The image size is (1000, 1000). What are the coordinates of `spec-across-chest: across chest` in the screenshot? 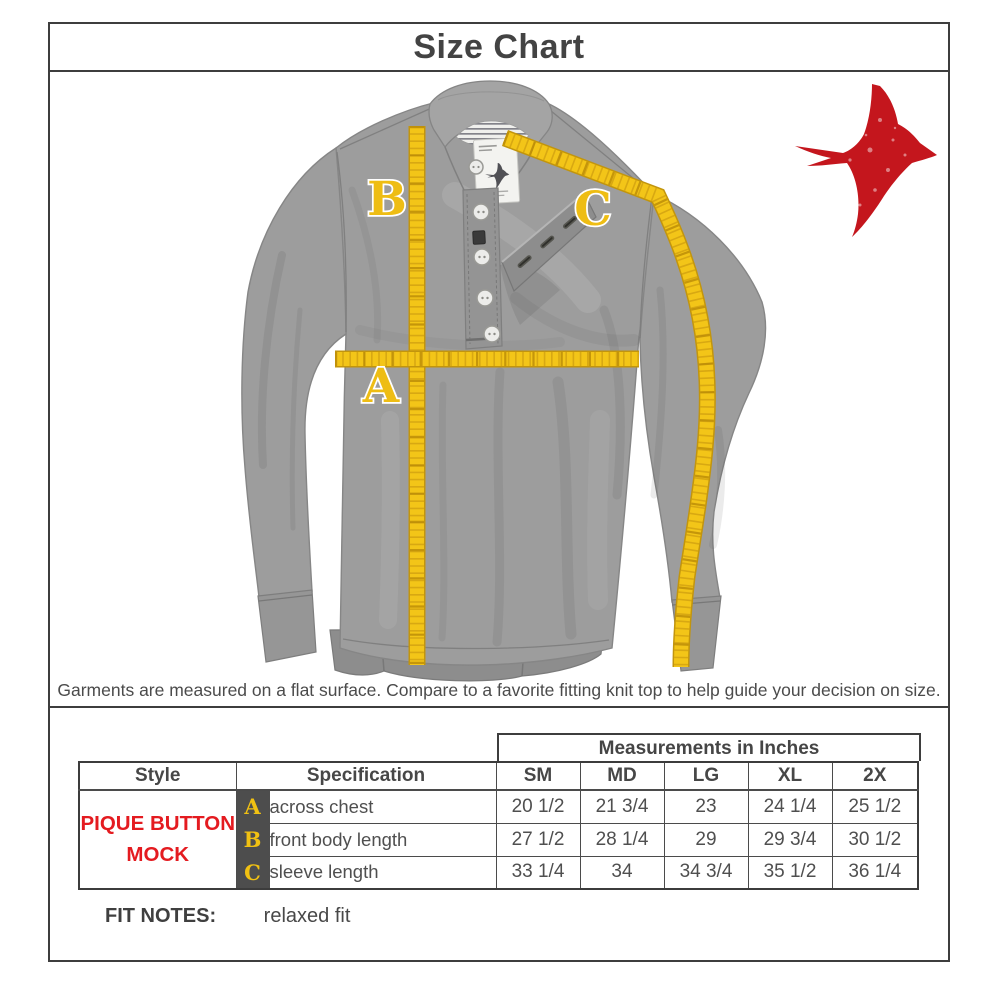 It's located at (382, 806).